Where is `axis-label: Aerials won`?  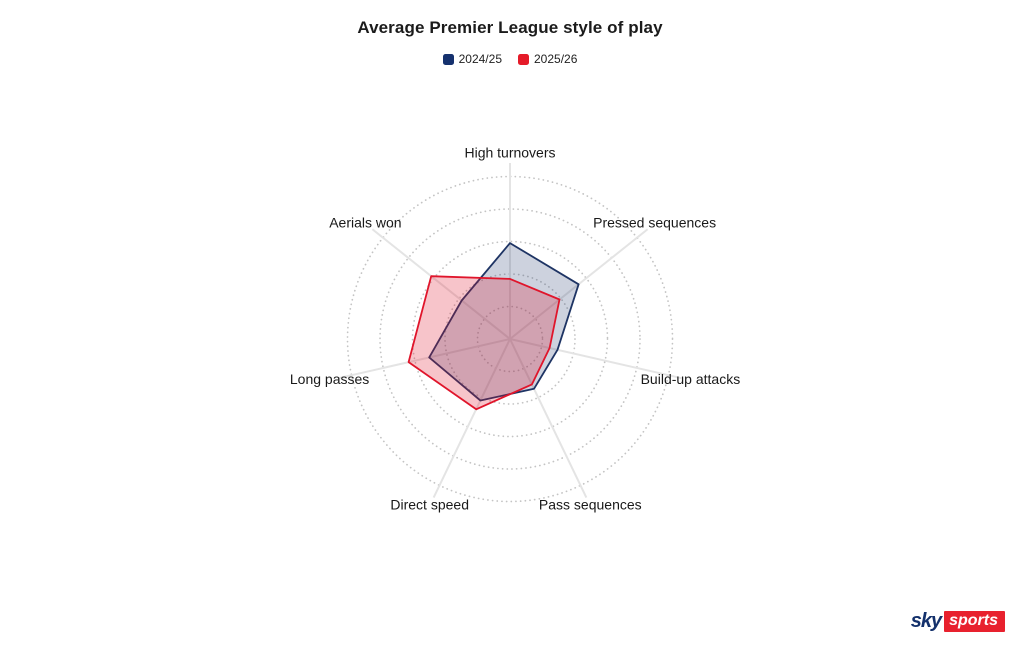
axis-label: Aerials won is located at coordinates (365, 222).